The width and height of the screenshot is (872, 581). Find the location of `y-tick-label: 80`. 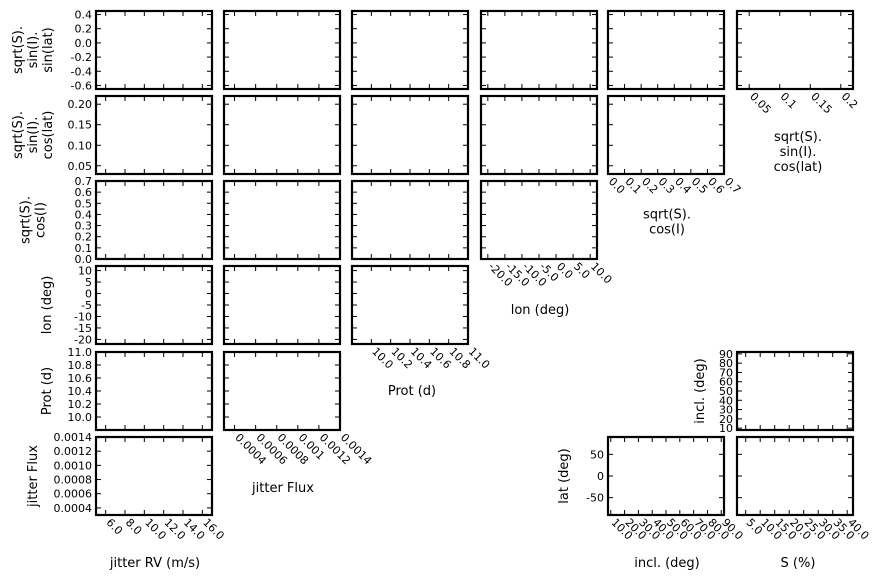

y-tick-label: 80 is located at coordinates (726, 363).